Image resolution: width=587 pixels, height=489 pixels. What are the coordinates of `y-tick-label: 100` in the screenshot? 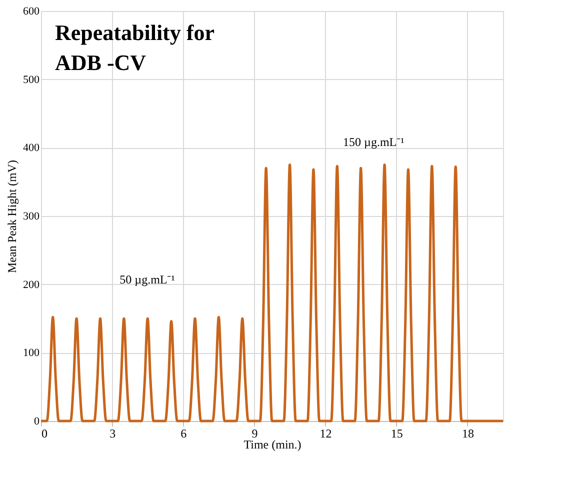 It's located at (31, 353).